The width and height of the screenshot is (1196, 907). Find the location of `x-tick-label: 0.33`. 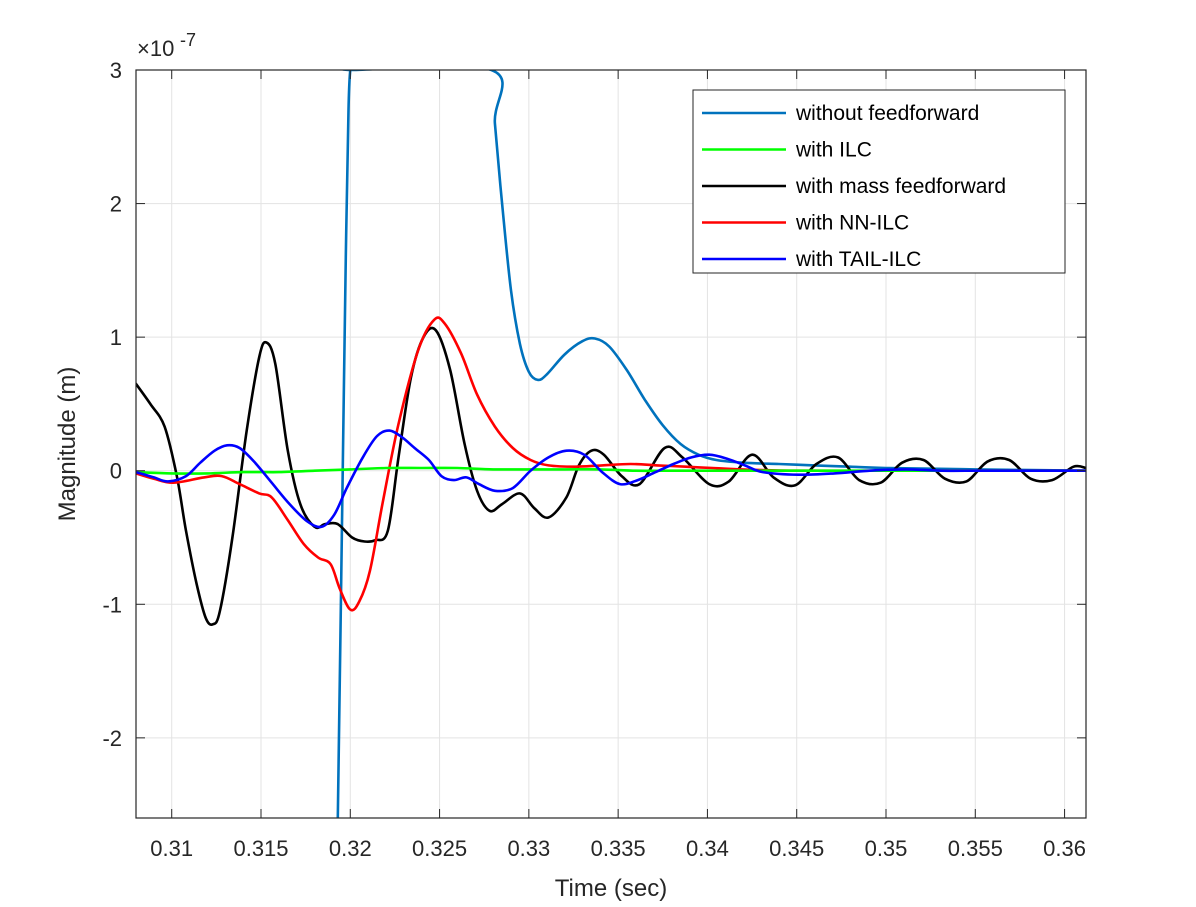

x-tick-label: 0.33 is located at coordinates (528, 848).